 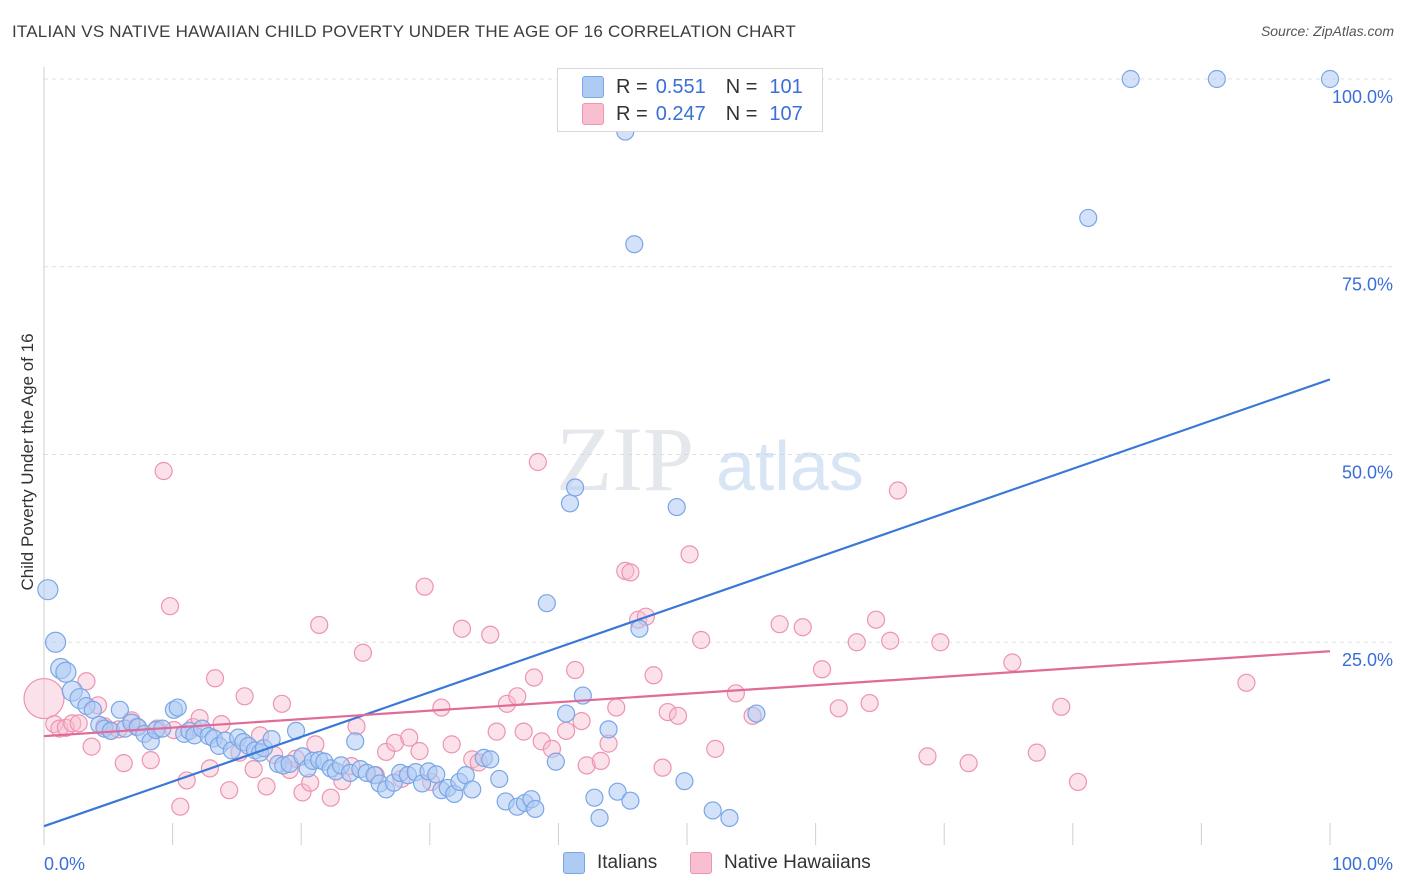 I want to click on legend-item-native-hawaiians: Native Hawaiians, so click(x=780, y=863).